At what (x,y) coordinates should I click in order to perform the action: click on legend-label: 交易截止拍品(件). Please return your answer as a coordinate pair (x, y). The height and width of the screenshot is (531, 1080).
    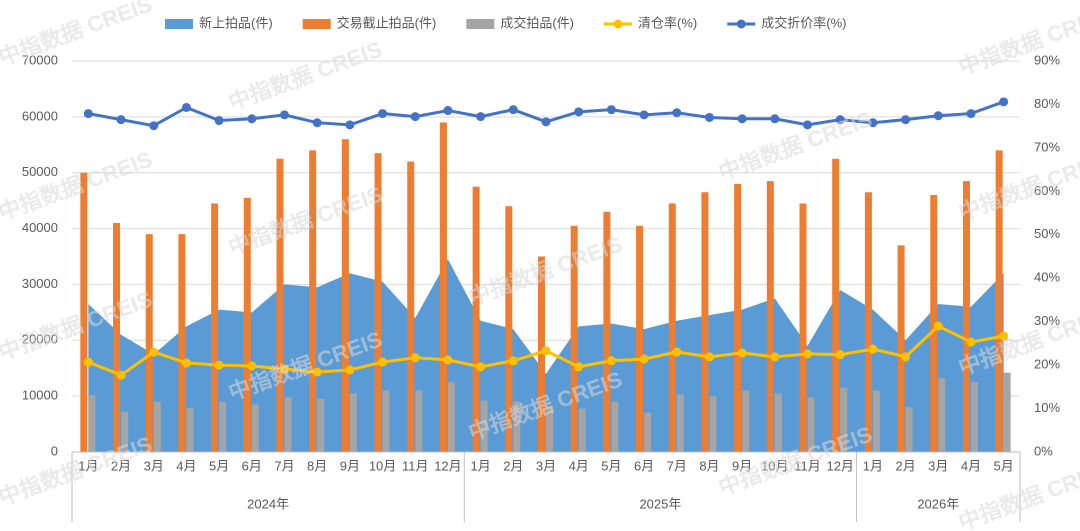
    Looking at the image, I should click on (387, 22).